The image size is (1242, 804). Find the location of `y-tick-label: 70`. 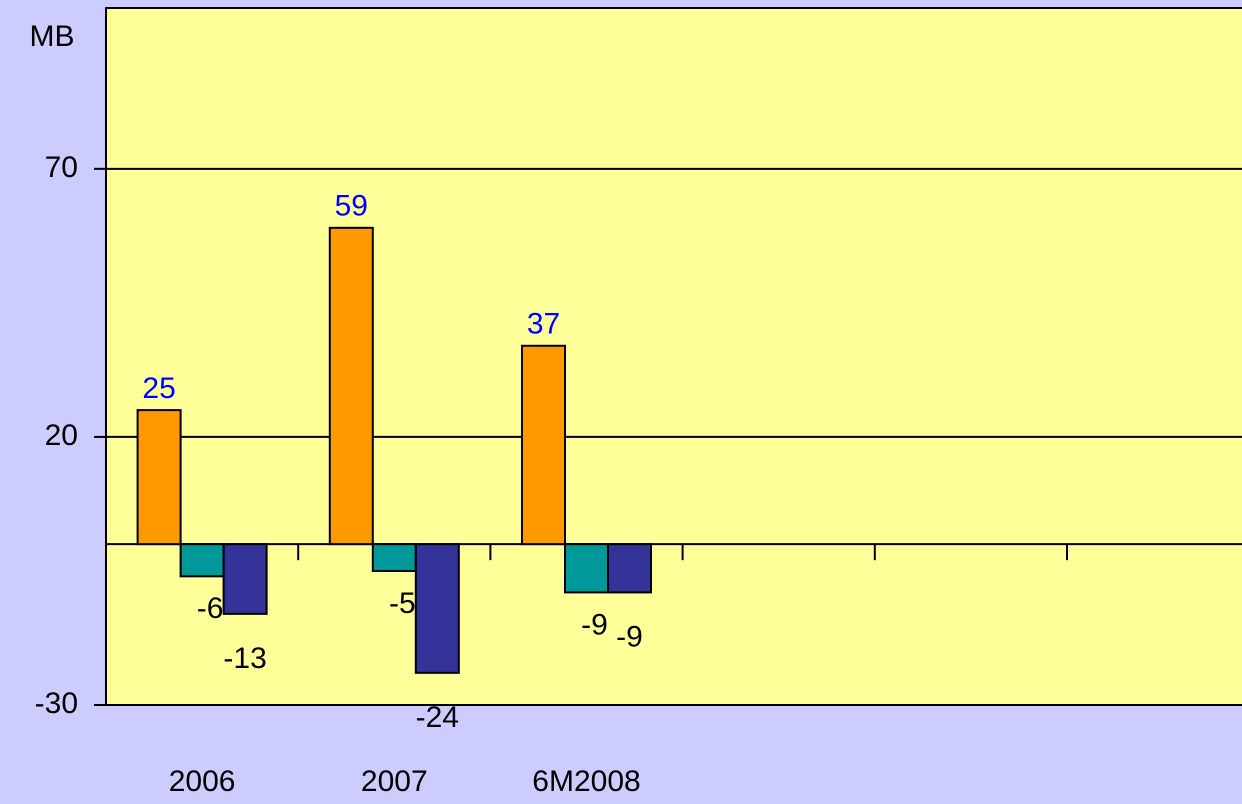

y-tick-label: 70 is located at coordinates (61, 167).